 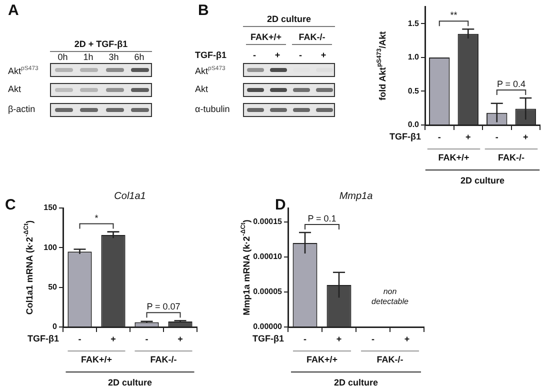 I want to click on y-tick-label: 0, so click(x=55, y=327).